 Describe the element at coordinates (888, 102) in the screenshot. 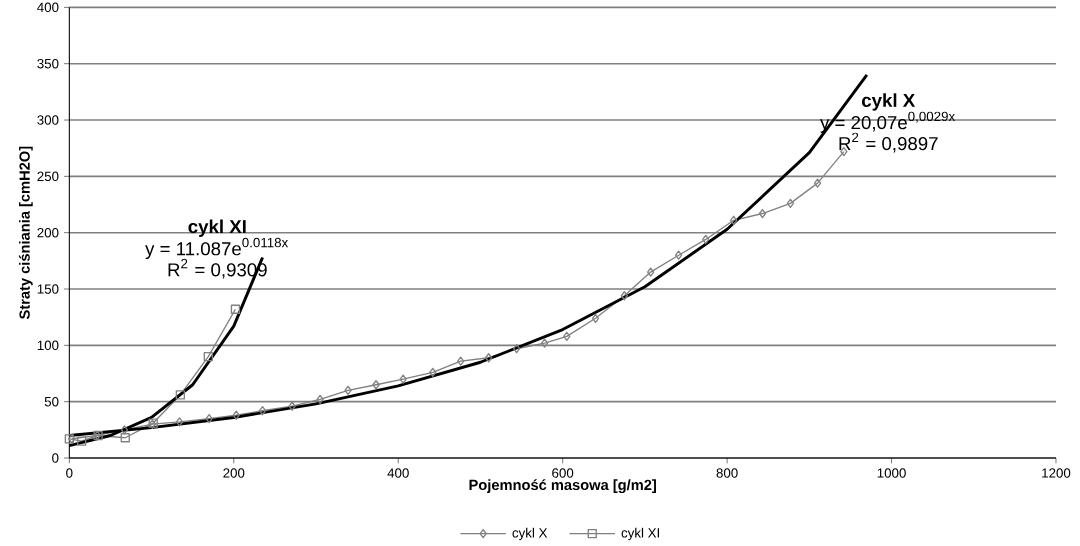

I see `annotation: cykl X` at that location.